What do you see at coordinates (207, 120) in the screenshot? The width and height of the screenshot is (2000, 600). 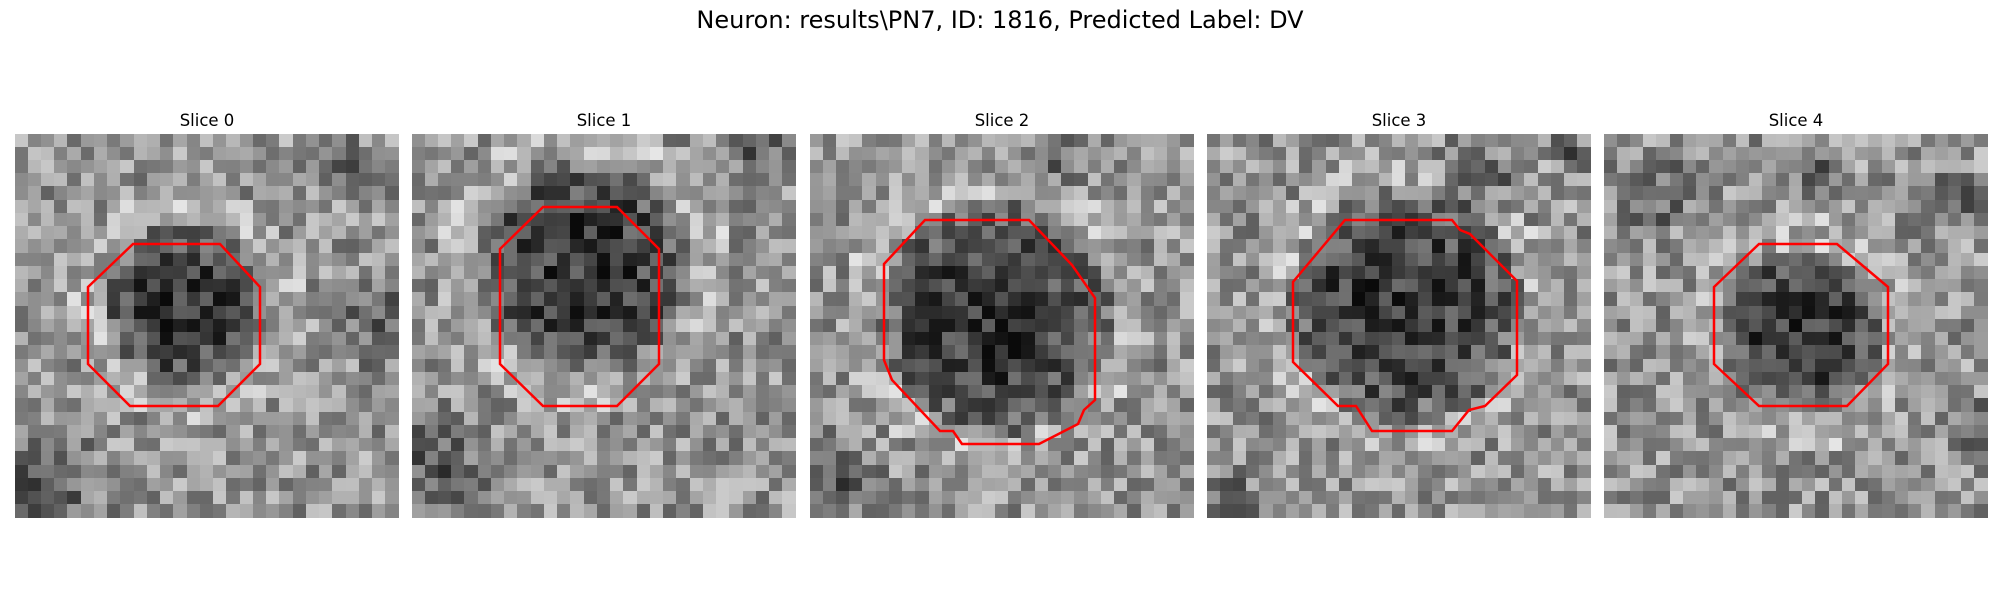 I see `slice-title: Slice 0` at bounding box center [207, 120].